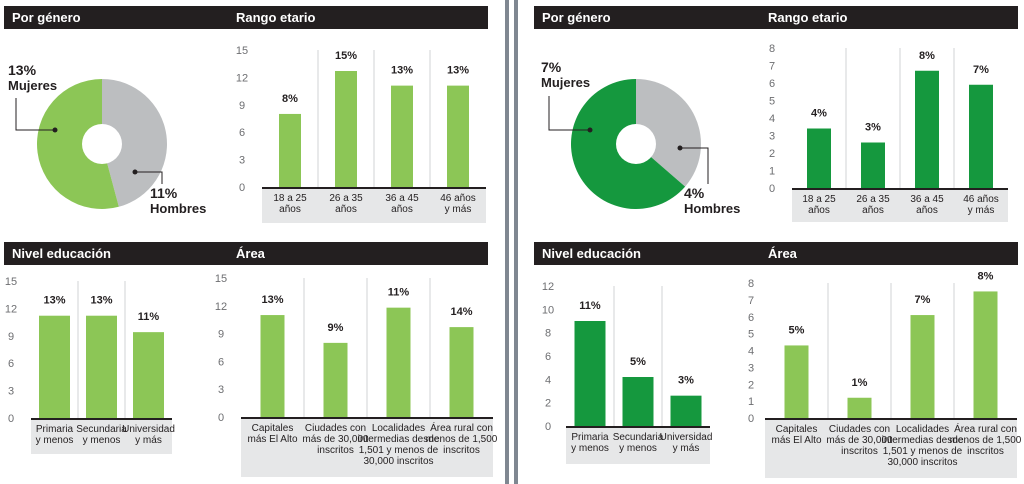  I want to click on y-tick-label: 3, so click(242, 161).